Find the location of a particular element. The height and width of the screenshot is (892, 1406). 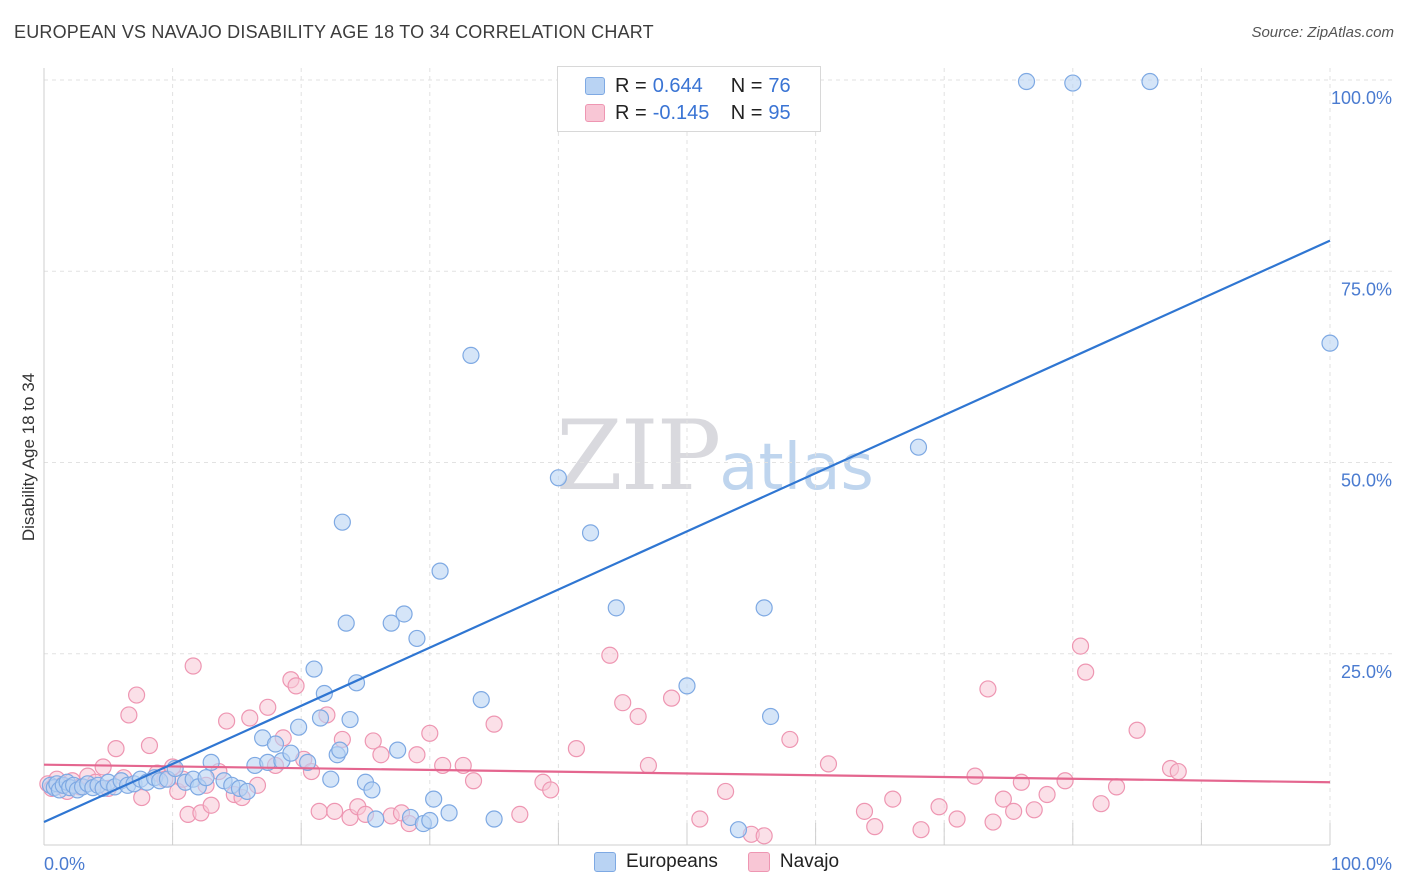

watermark-atlas: atlas is located at coordinates (796, 468).